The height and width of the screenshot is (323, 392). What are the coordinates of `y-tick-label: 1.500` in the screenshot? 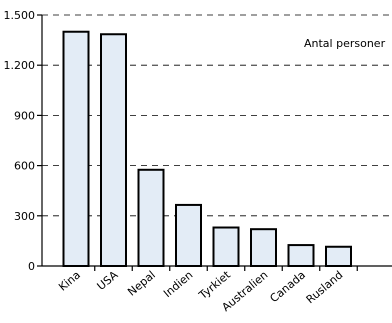 It's located at (20, 15).